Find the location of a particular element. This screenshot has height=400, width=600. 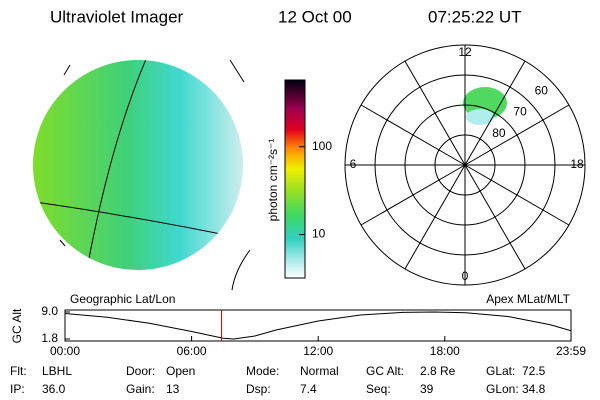

status-value: 2.8 Re is located at coordinates (438, 371).